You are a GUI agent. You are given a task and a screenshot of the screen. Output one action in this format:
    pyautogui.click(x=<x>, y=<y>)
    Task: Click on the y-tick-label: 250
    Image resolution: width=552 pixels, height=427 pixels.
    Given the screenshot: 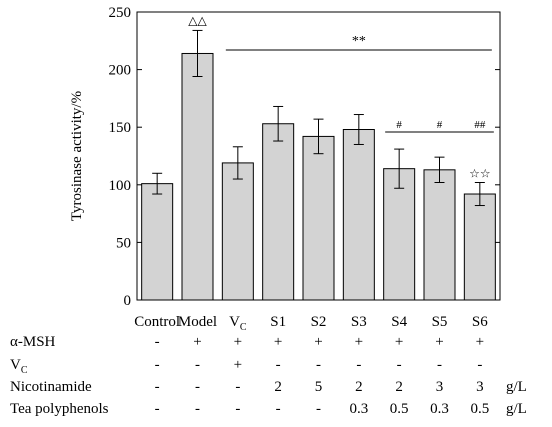 What is the action you would take?
    pyautogui.click(x=120, y=13)
    